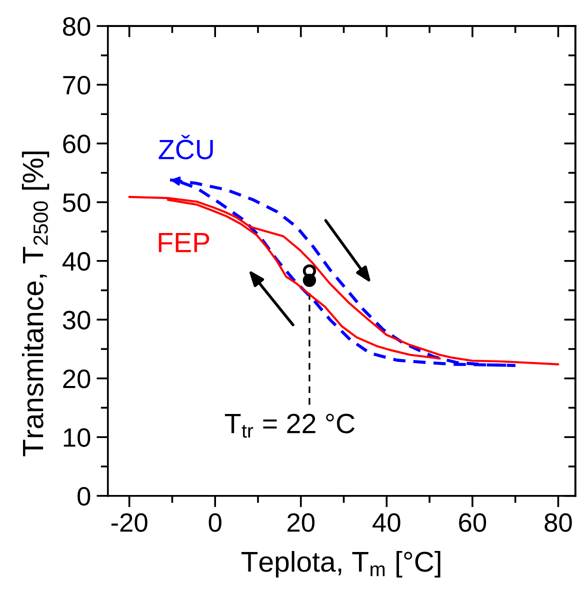 The height and width of the screenshot is (591, 580). What do you see at coordinates (76, 85) in the screenshot?
I see `y-tick-label: 70` at bounding box center [76, 85].